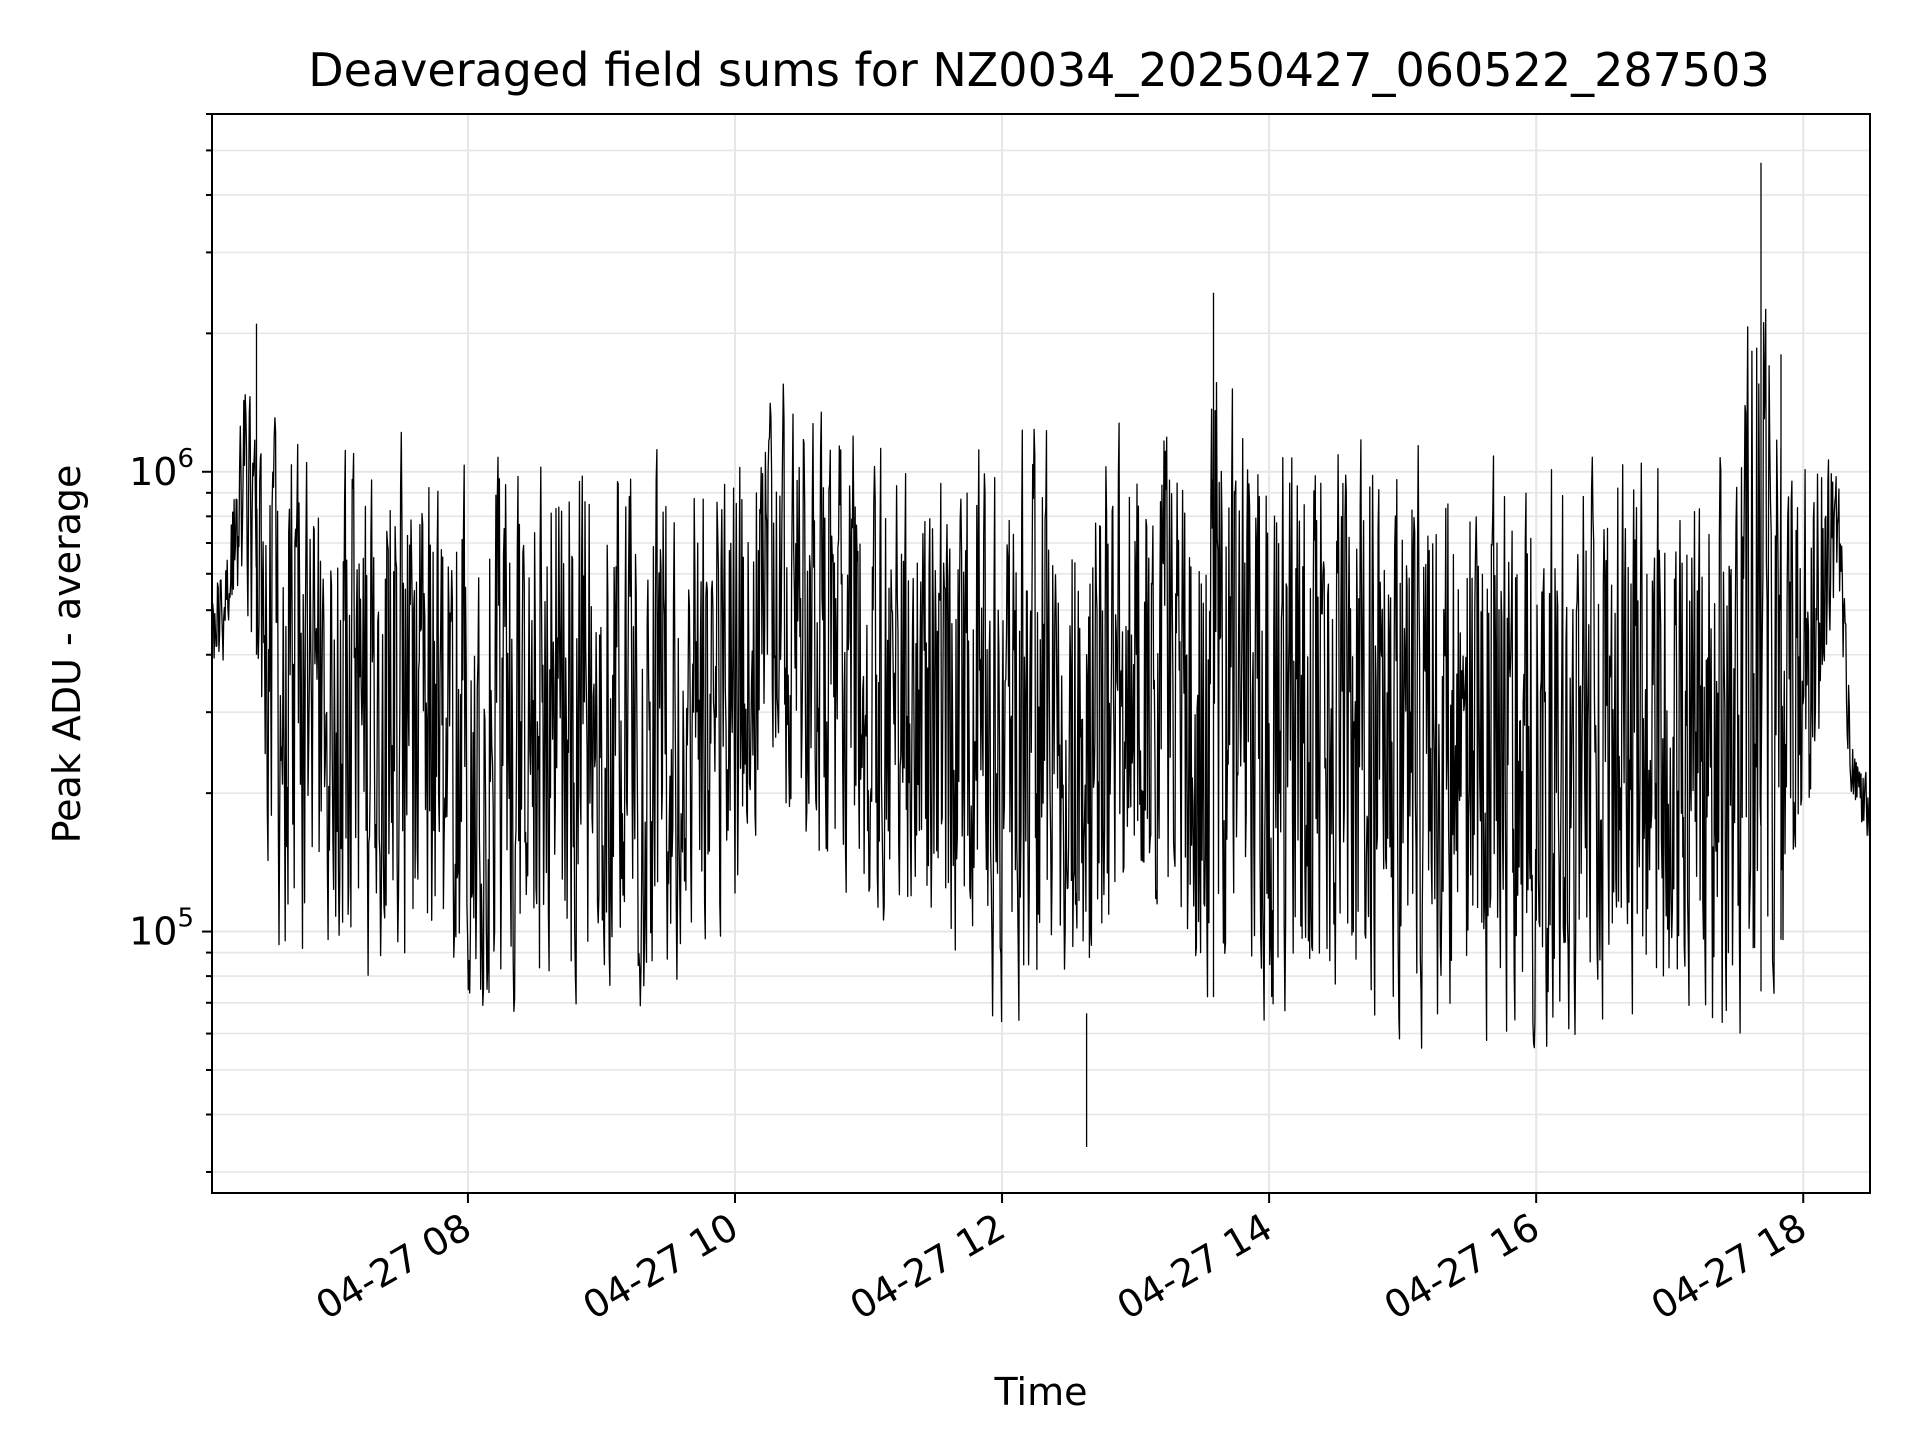 This screenshot has height=1440, width=1920. I want to click on y-axis-label: Peak ADU - average, so click(67, 654).